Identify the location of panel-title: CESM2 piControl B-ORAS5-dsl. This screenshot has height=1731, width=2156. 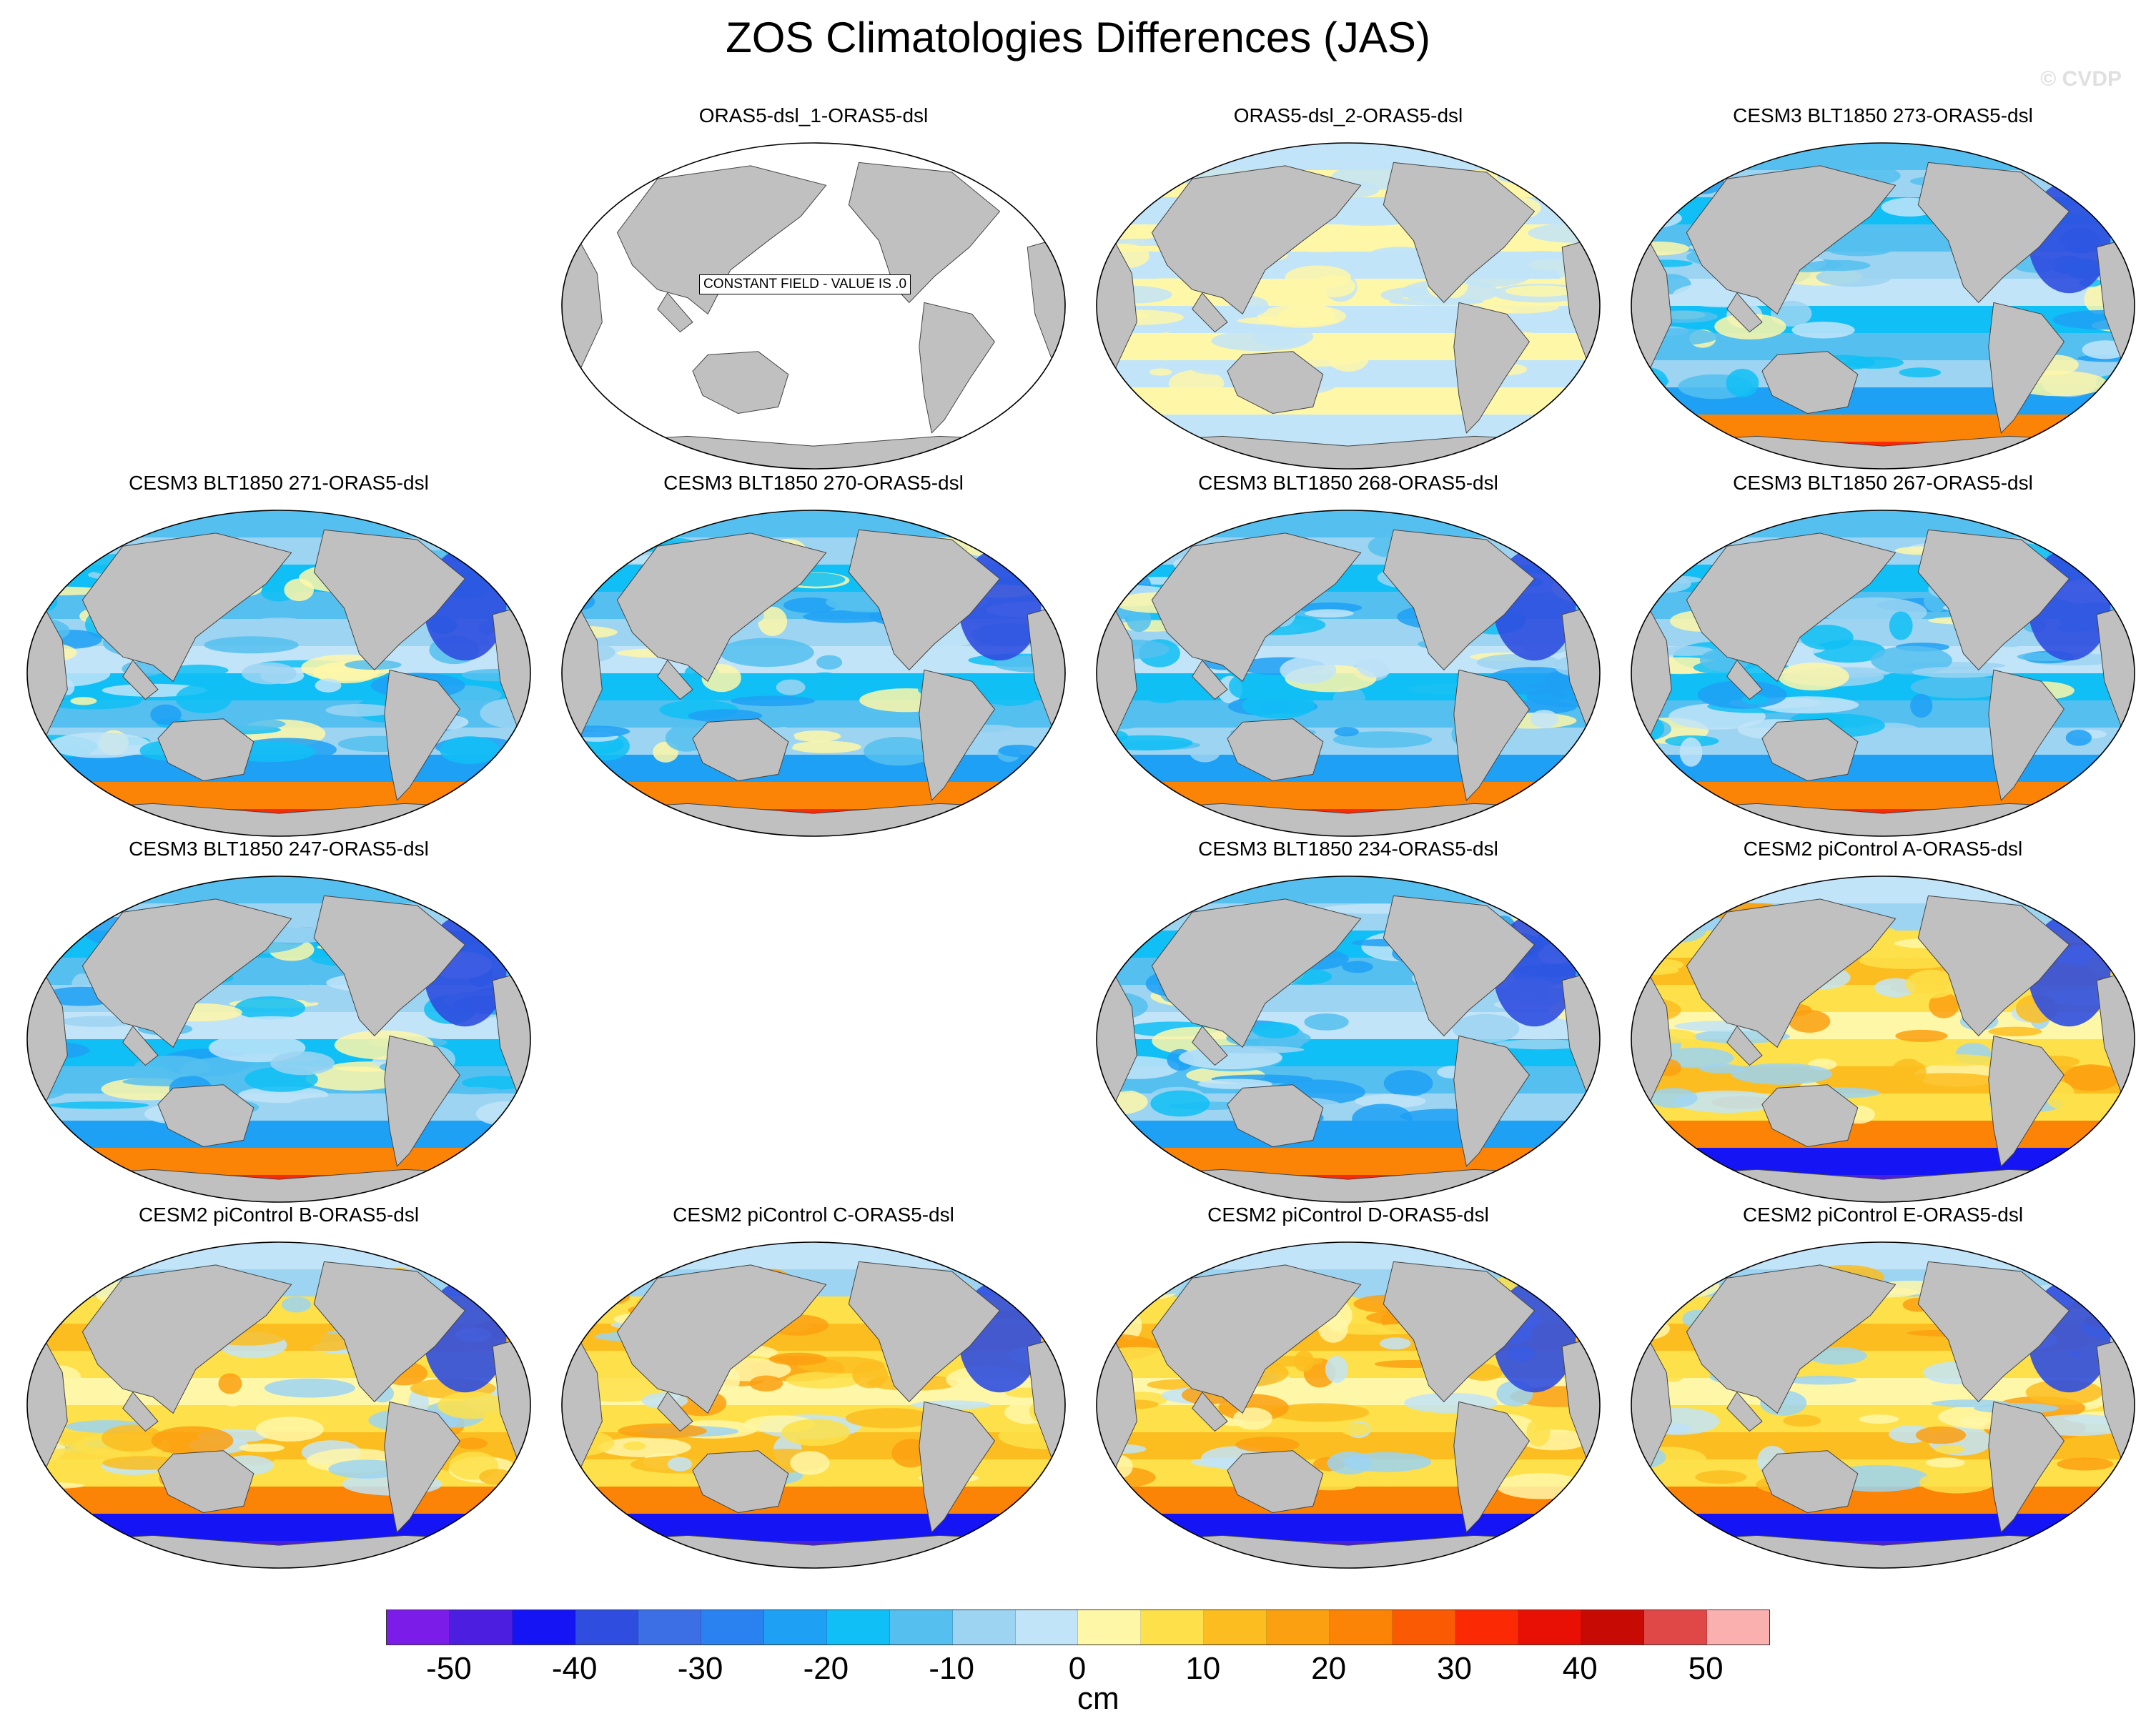
(279, 1215).